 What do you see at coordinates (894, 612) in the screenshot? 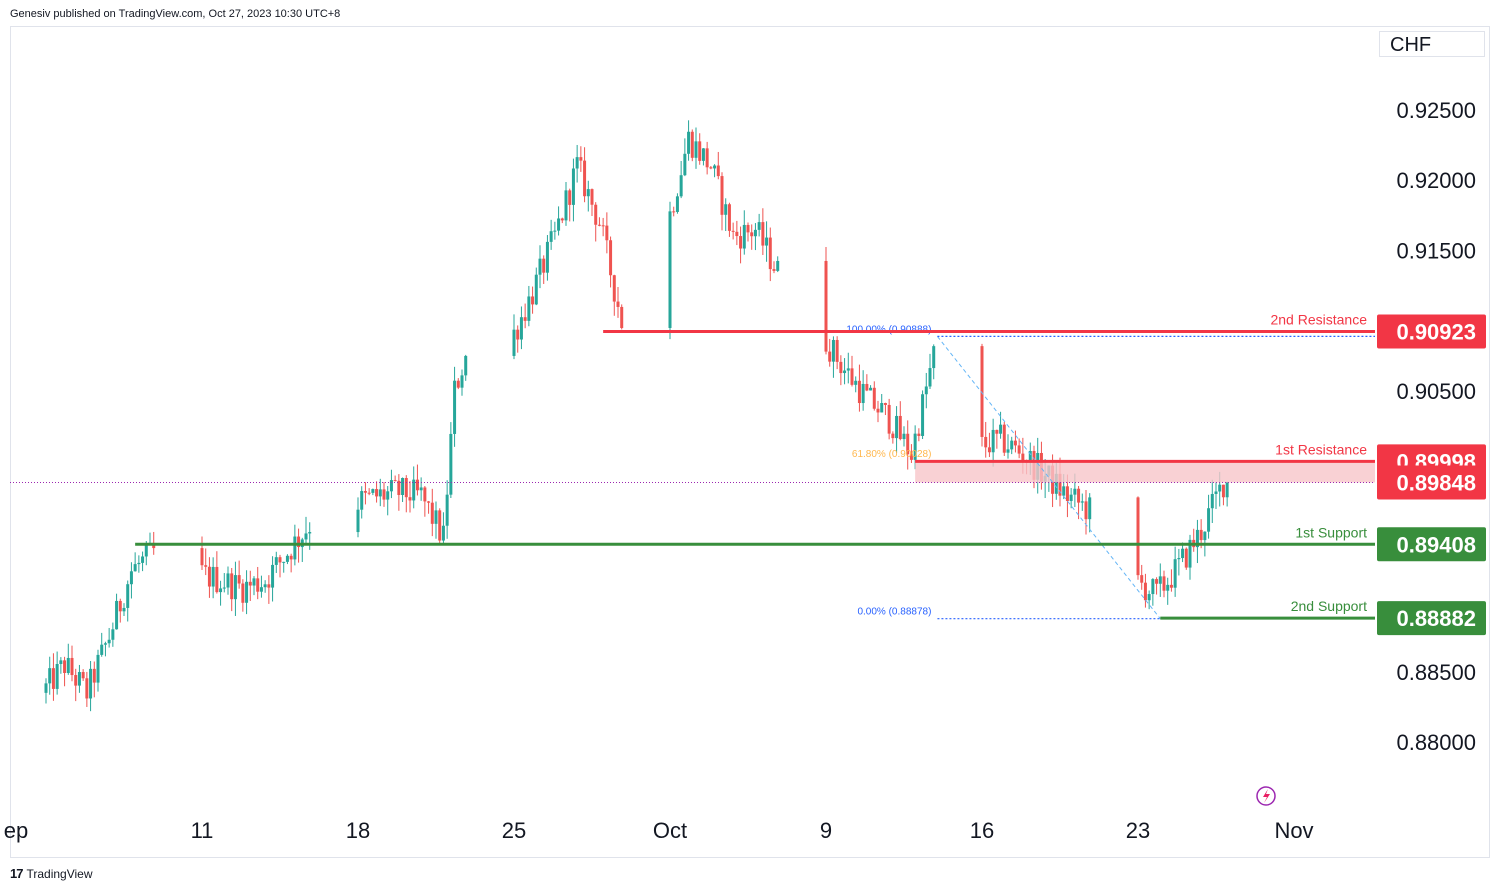
I see `fib-level-label: 0.00% (0.88878)` at bounding box center [894, 612].